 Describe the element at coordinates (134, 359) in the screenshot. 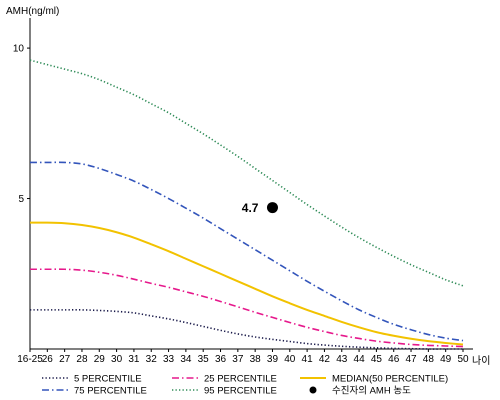

I see `x-tick-label: 31` at that location.